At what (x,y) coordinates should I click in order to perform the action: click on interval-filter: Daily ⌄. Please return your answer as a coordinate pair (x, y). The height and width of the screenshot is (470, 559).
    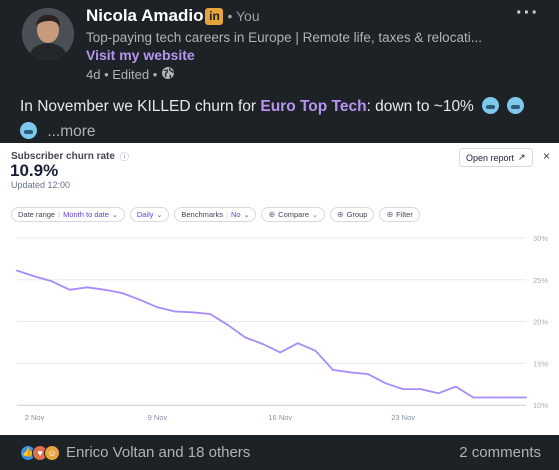
    Looking at the image, I should click on (149, 214).